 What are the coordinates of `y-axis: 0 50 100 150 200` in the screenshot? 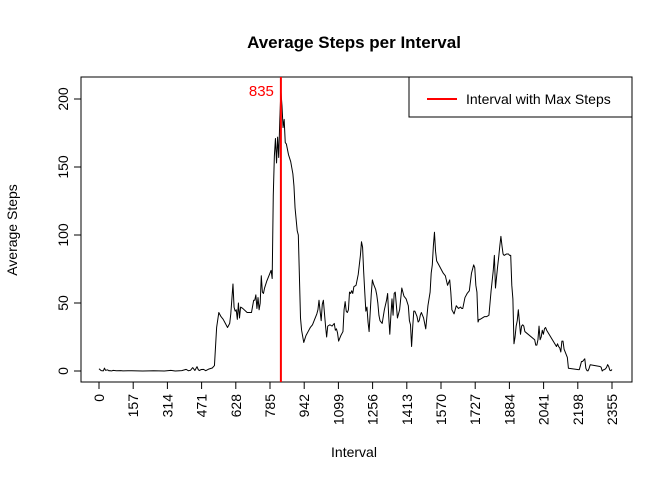 It's located at (68, 231).